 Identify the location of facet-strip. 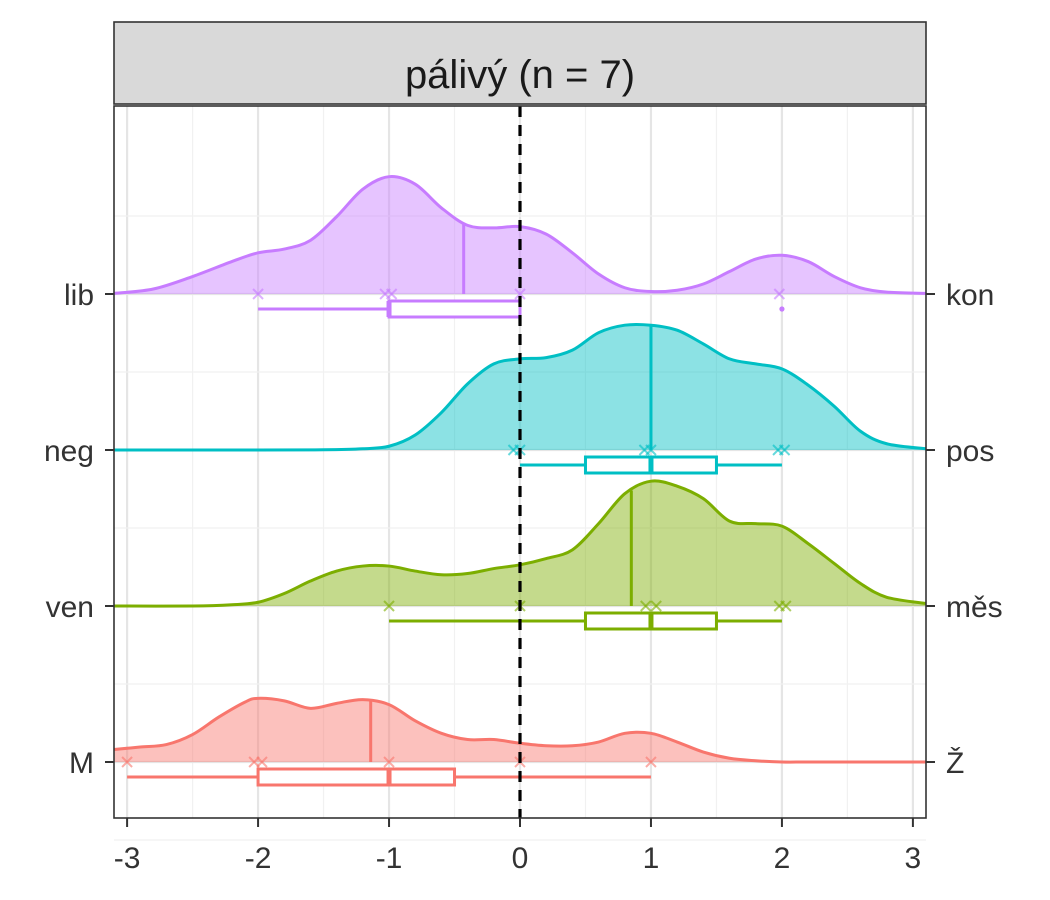
(520, 63).